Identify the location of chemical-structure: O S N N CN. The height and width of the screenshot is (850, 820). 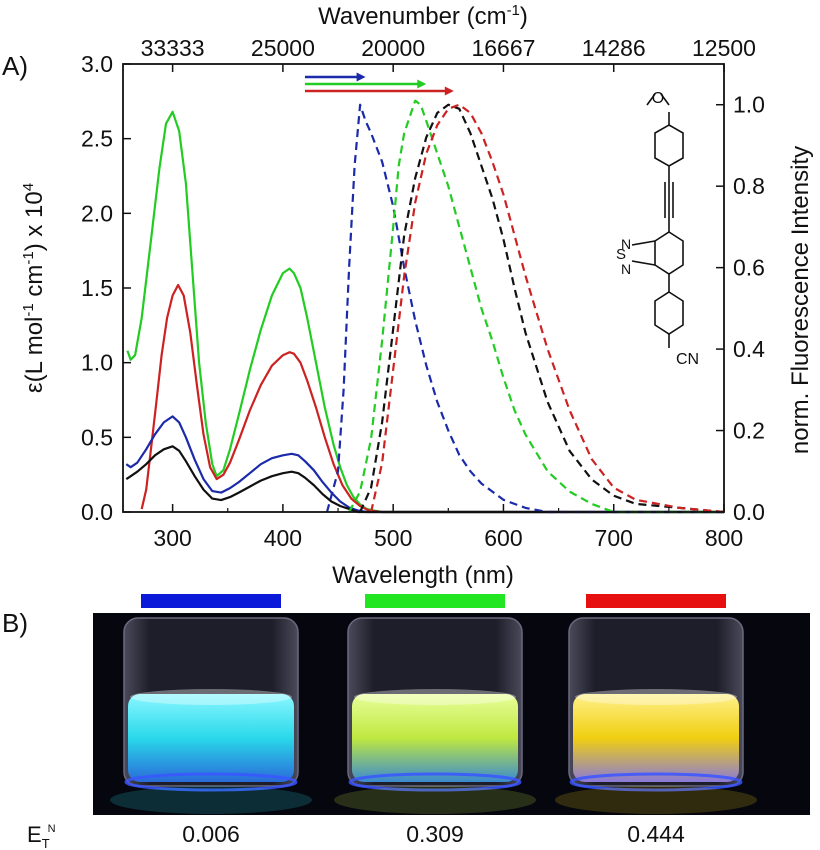
(657, 229).